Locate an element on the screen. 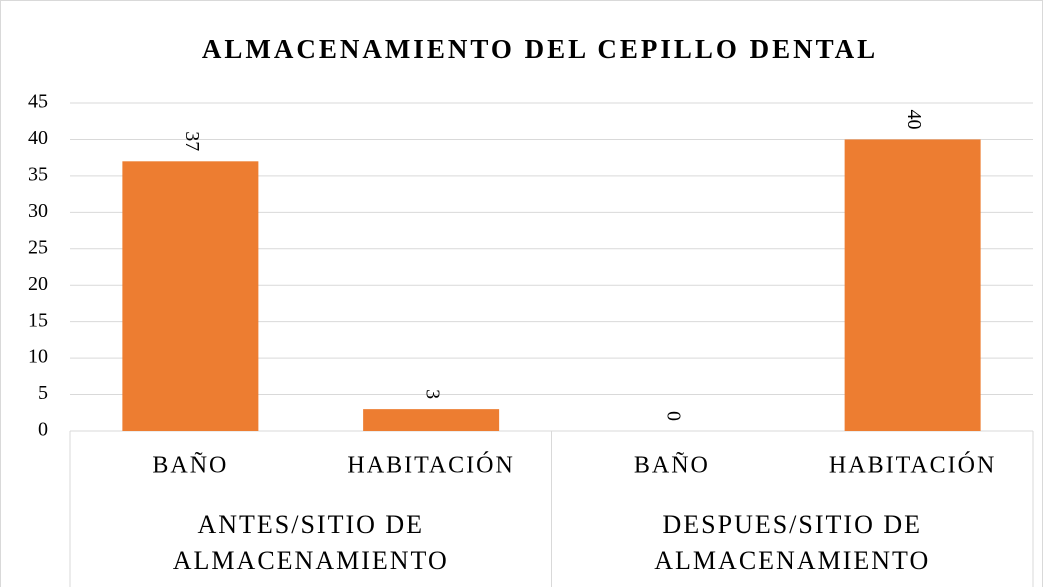 This screenshot has height=587, width=1043. chart-title: ALMACENAMIENTO DEL CEPILLO DENTAL is located at coordinates (540, 49).